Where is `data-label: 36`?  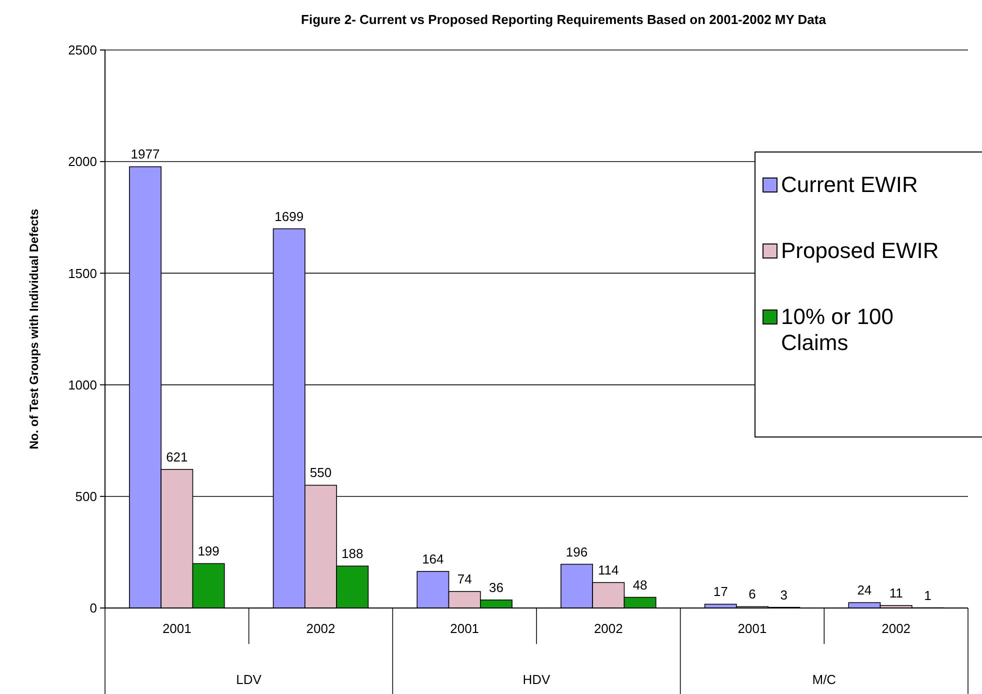 data-label: 36 is located at coordinates (496, 587).